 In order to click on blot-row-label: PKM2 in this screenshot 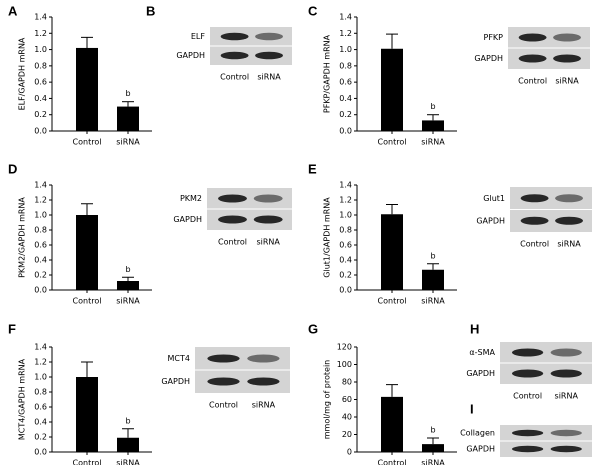, I will do `click(191, 198)`.